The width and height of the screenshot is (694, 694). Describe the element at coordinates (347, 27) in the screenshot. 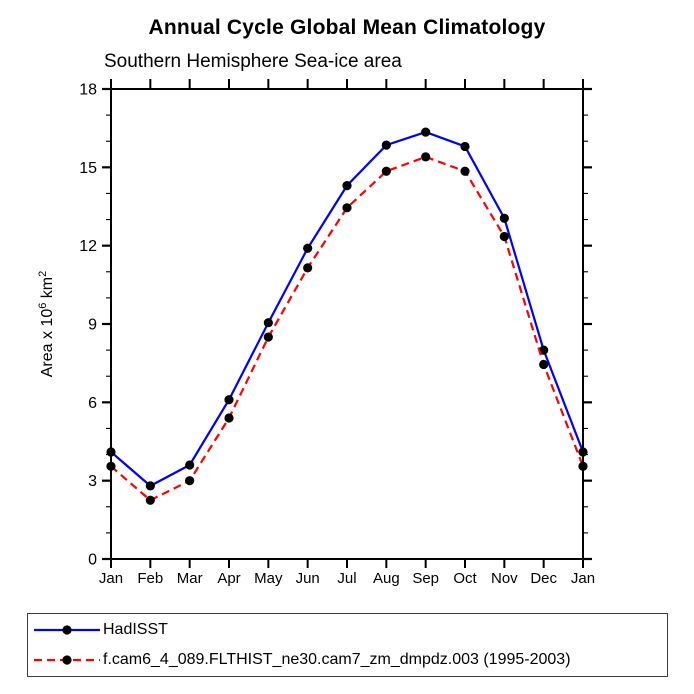

I see `chart-title: Annual Cycle Global Mean Climatology` at that location.